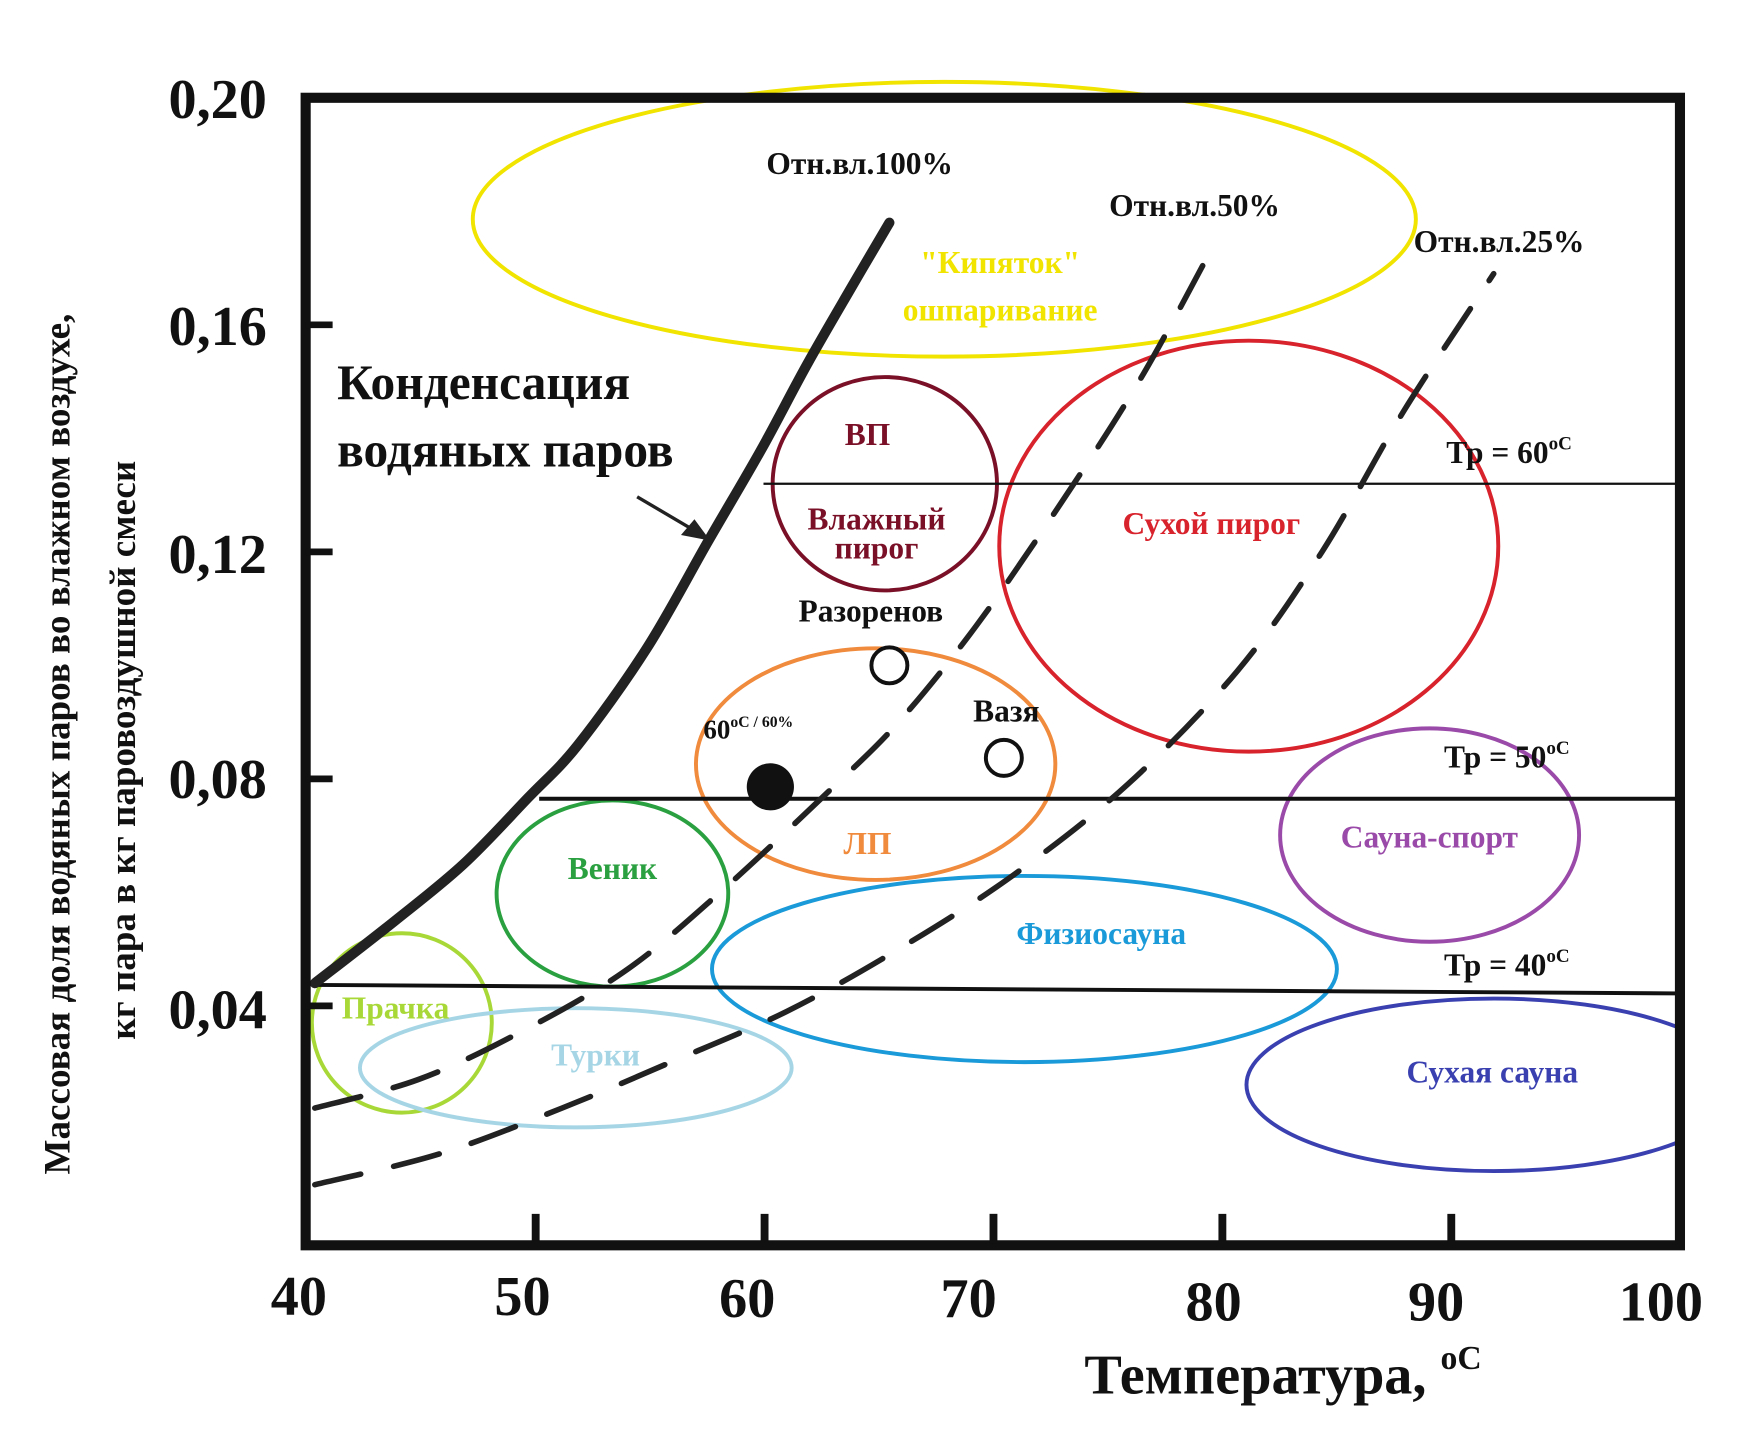 The height and width of the screenshot is (1433, 1753). Describe the element at coordinates (673, 518) in the screenshot. I see `arrow-icon` at that location.